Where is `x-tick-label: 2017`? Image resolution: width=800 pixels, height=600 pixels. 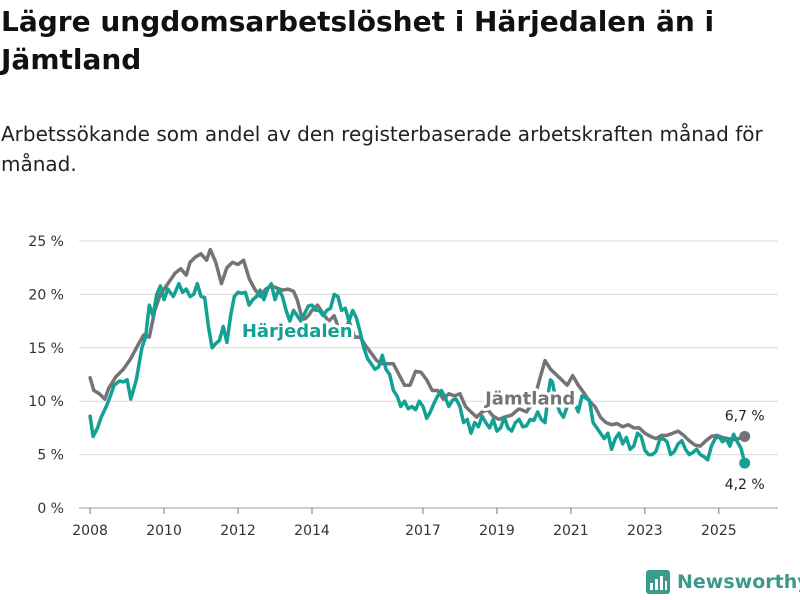 x-tick-label: 2017 is located at coordinates (423, 531).